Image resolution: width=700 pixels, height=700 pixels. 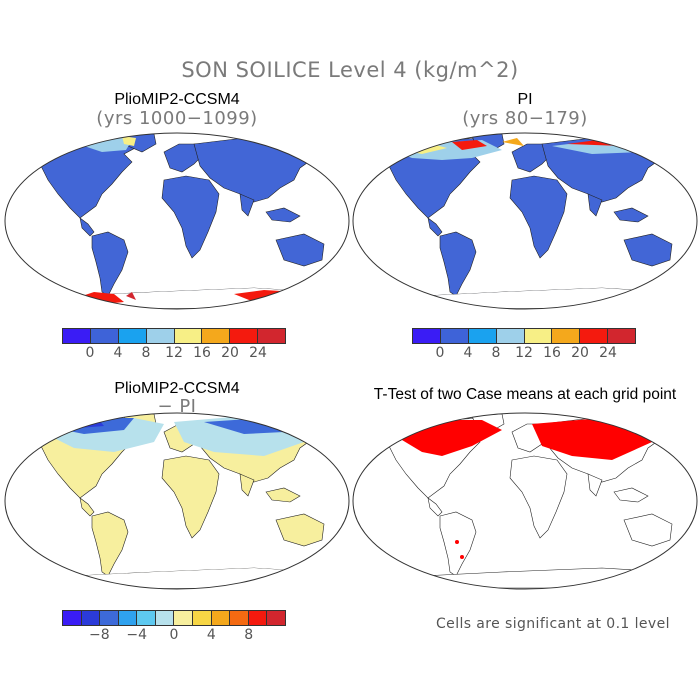 What do you see at coordinates (525, 501) in the screenshot?
I see `map-panel-br` at bounding box center [525, 501].